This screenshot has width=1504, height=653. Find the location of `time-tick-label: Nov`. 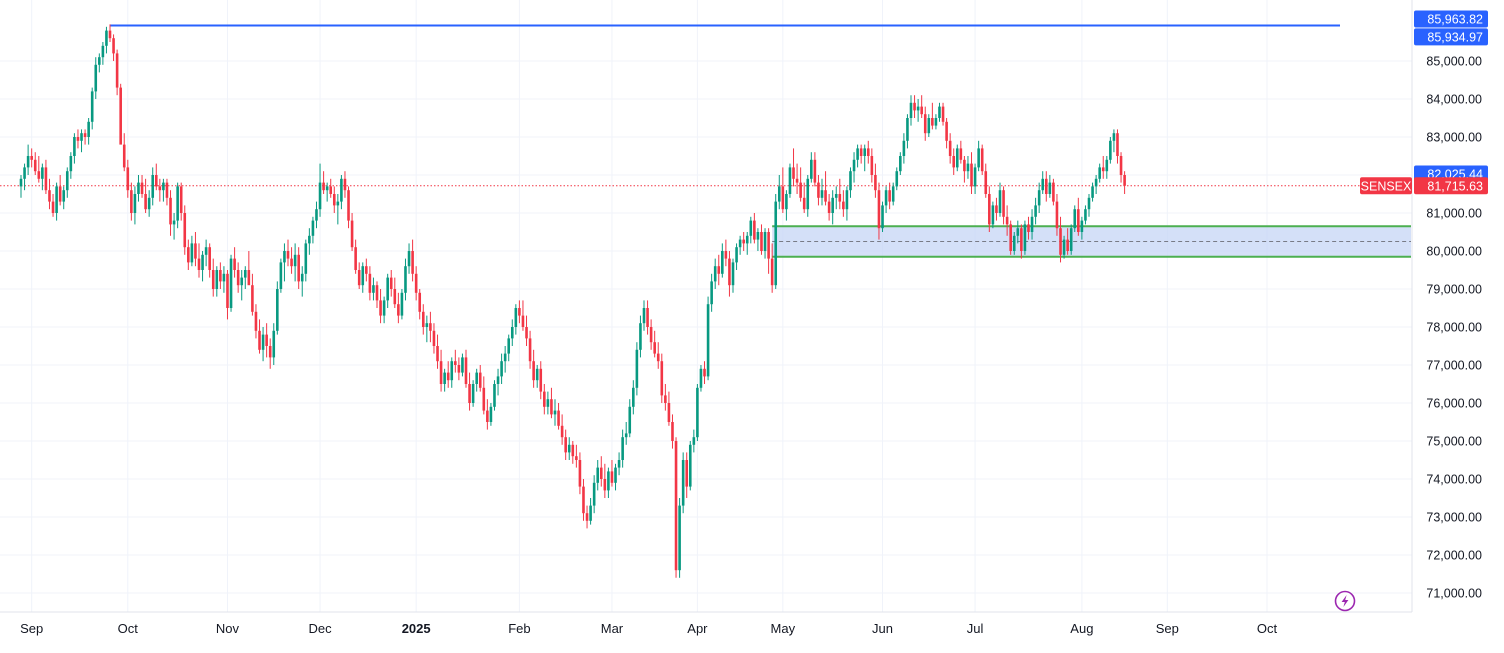

time-tick-label: Nov is located at coordinates (228, 628).